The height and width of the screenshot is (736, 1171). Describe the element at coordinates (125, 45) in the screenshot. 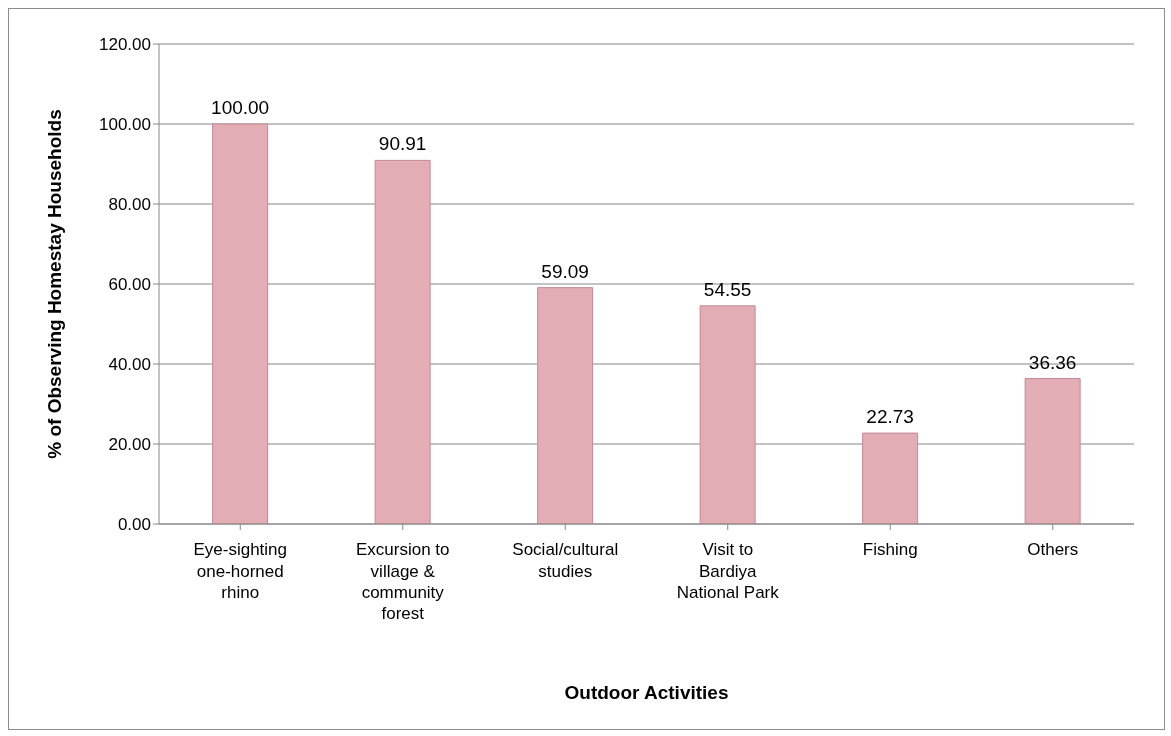

I see `y-tick-label: 120.00` at that location.